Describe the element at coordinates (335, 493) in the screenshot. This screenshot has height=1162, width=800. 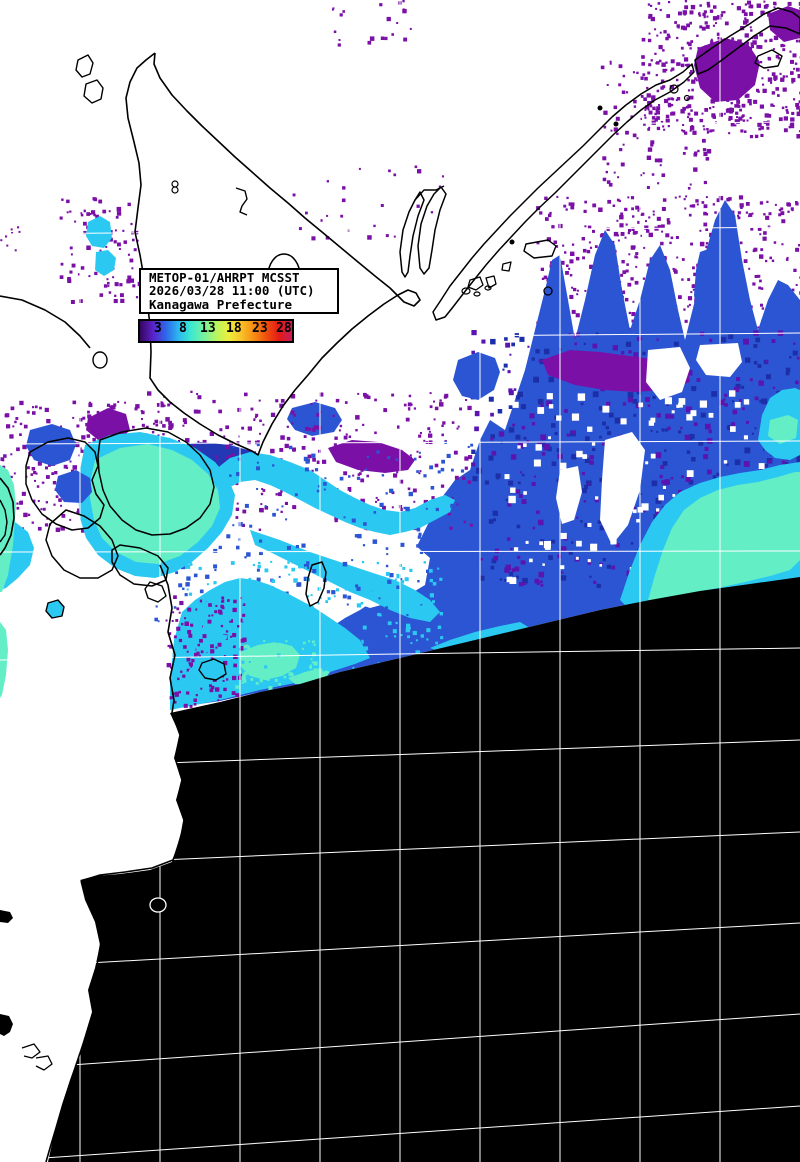
I see `blob-cyan-ribbon` at that location.